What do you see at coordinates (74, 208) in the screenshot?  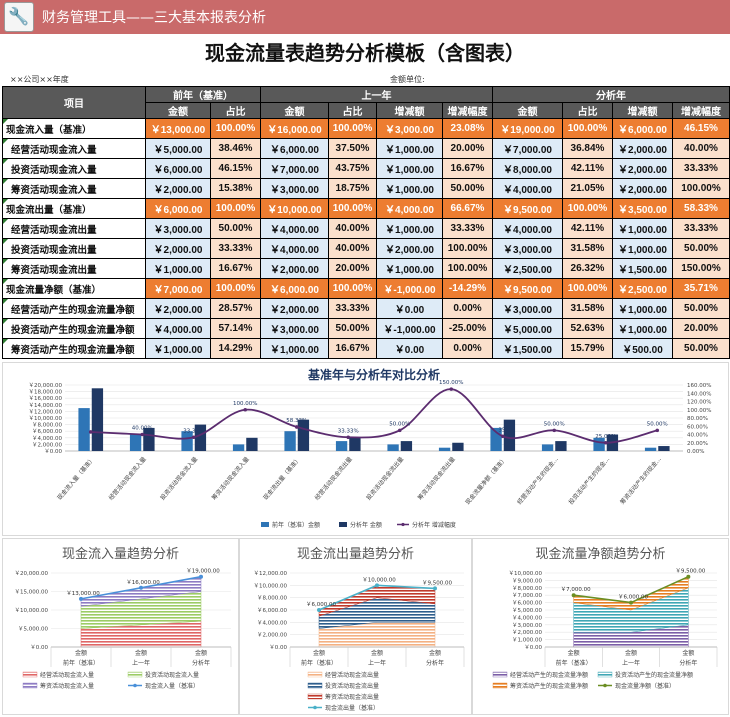 I see `row-label: 现金流出量（基准）` at bounding box center [74, 208].